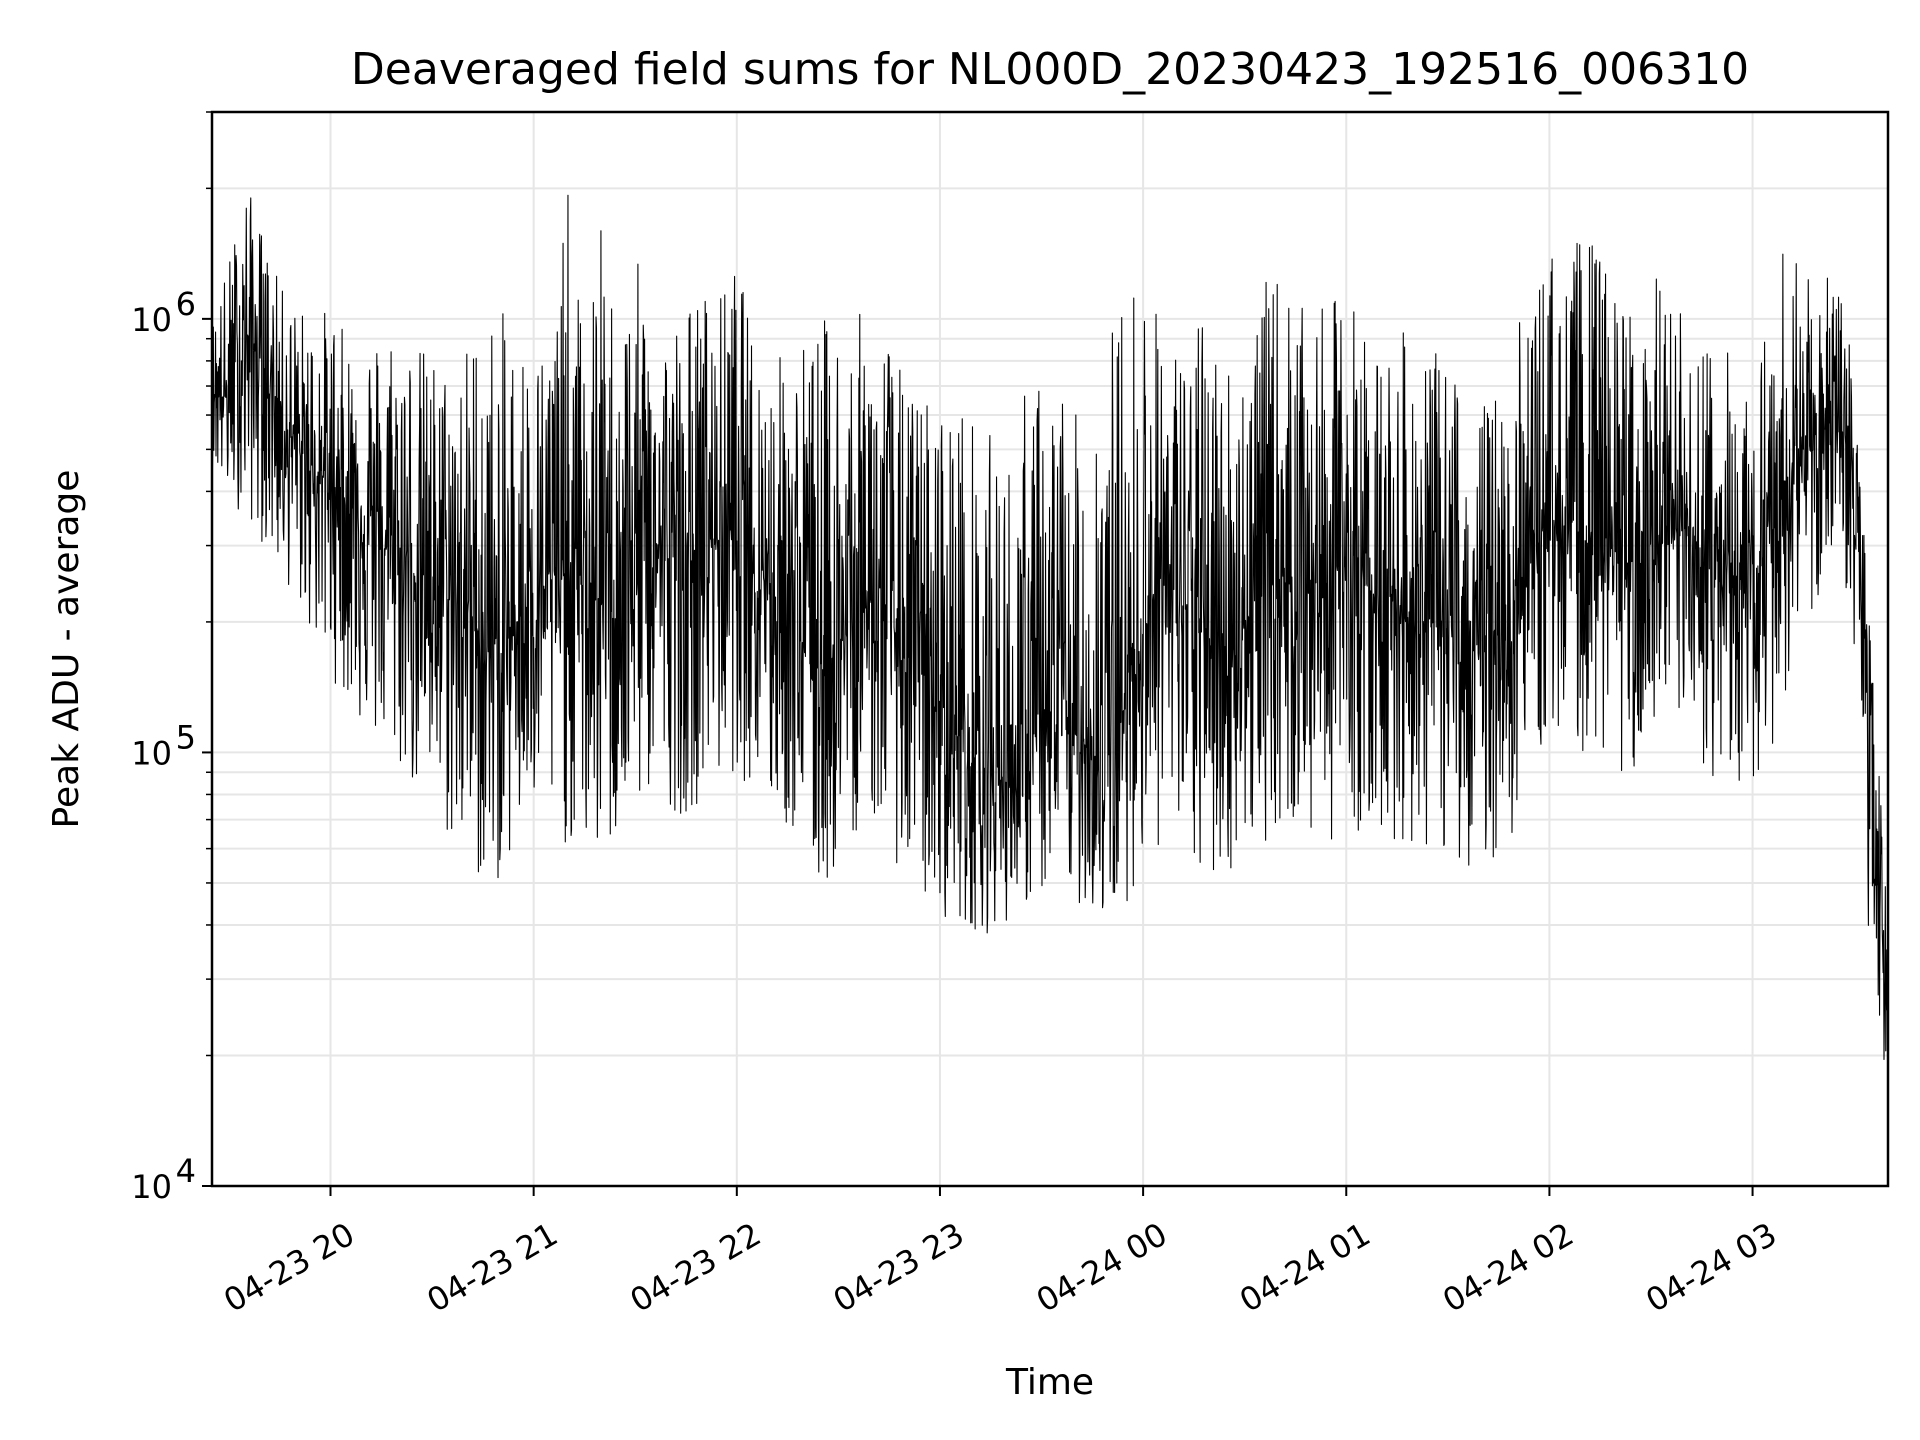  I want to click on y-tick-exponent: 5, so click(186, 737).